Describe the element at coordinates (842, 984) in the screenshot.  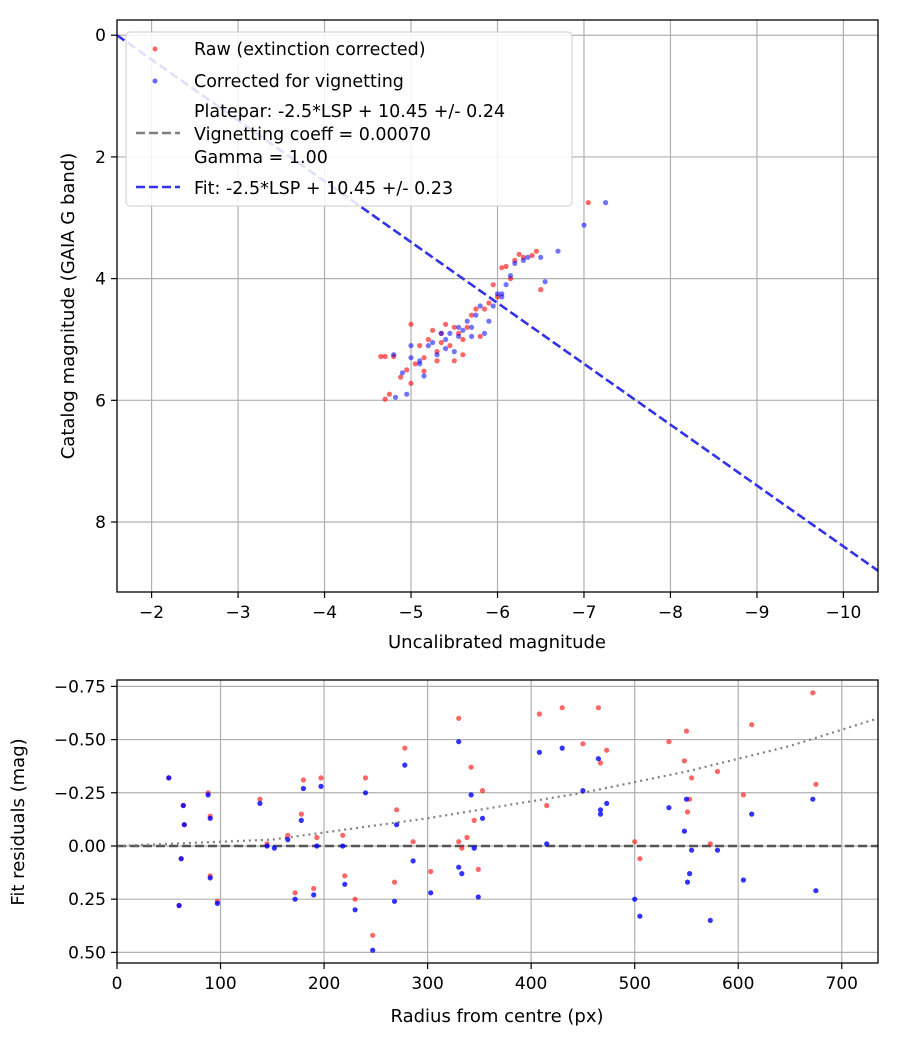
I see `bottom-x-tick-label: 700` at that location.